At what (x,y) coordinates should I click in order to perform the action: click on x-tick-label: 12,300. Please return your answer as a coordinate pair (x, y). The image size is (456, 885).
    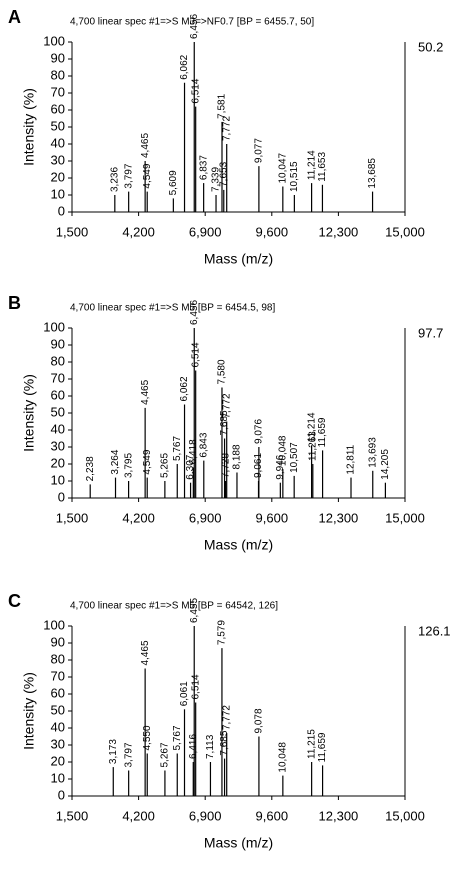
    Looking at the image, I should click on (339, 815).